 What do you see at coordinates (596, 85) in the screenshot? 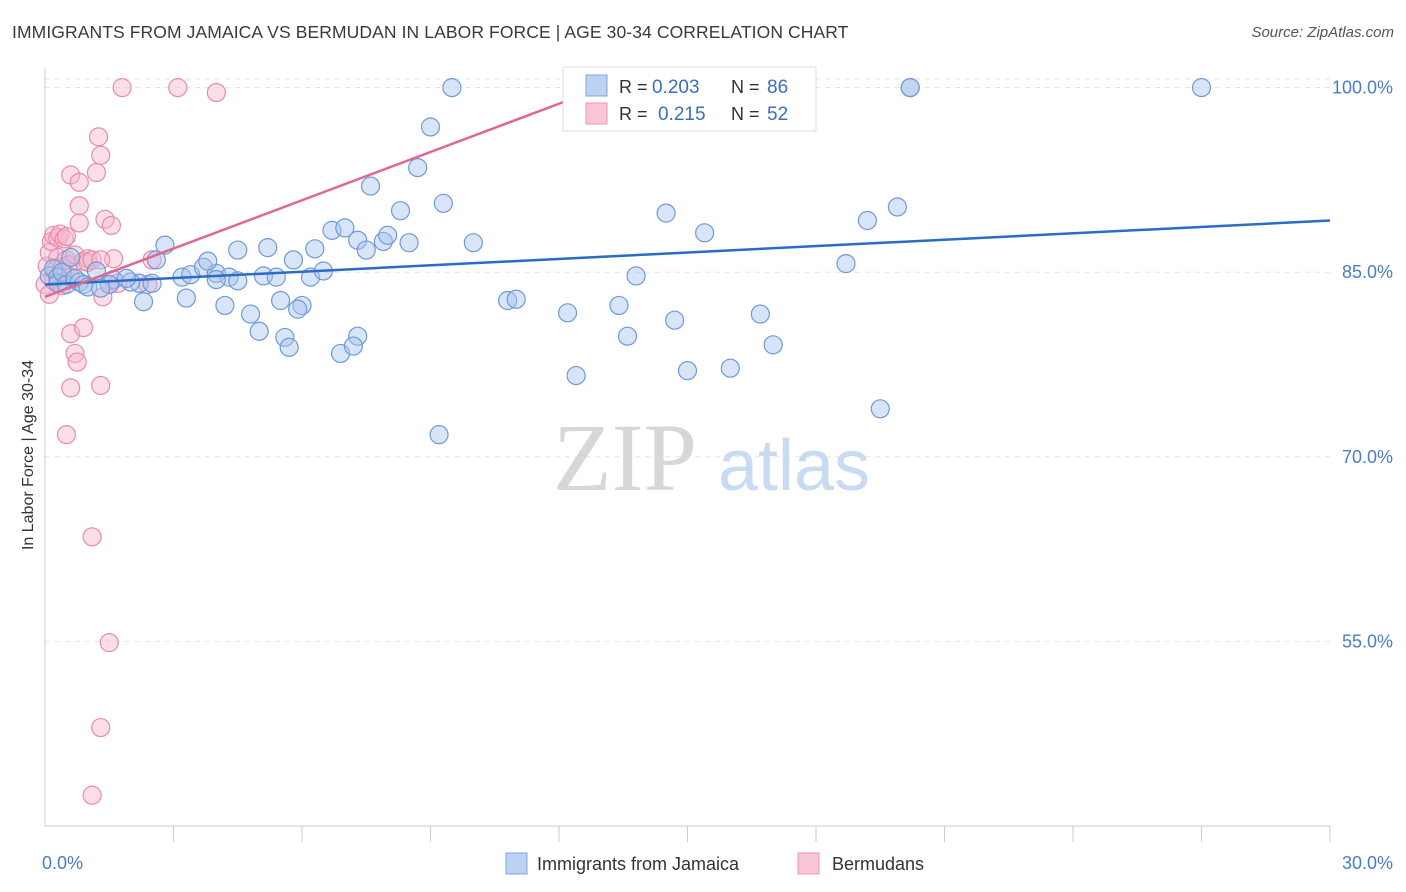
I see `legend-swatch-jamaica` at bounding box center [596, 85].